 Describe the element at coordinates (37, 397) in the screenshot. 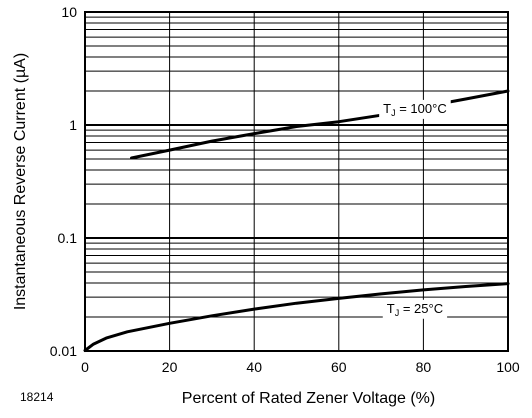

I see `figure-id: 18214` at that location.